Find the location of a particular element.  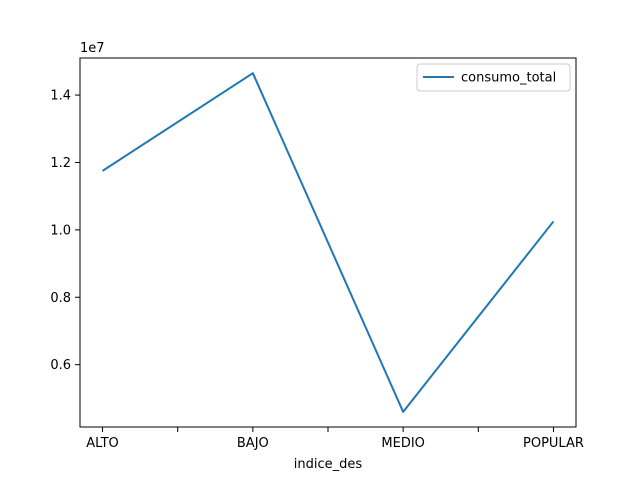

x-axis: ALTO BAJO MEDIO POPULAR is located at coordinates (335, 439).